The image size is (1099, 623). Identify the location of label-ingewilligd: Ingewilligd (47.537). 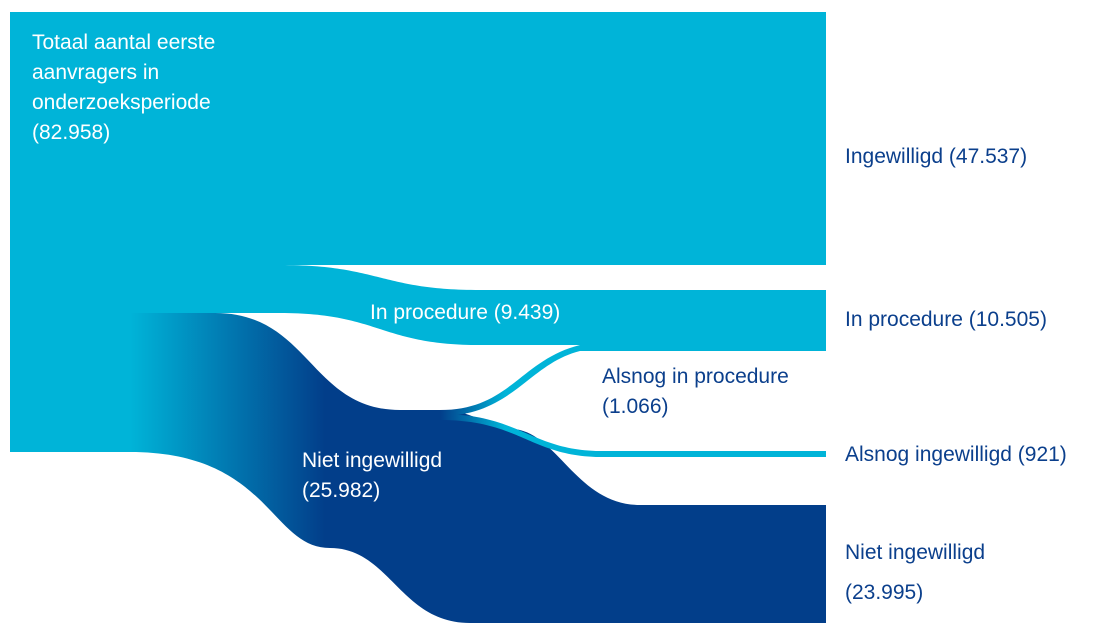
(936, 156).